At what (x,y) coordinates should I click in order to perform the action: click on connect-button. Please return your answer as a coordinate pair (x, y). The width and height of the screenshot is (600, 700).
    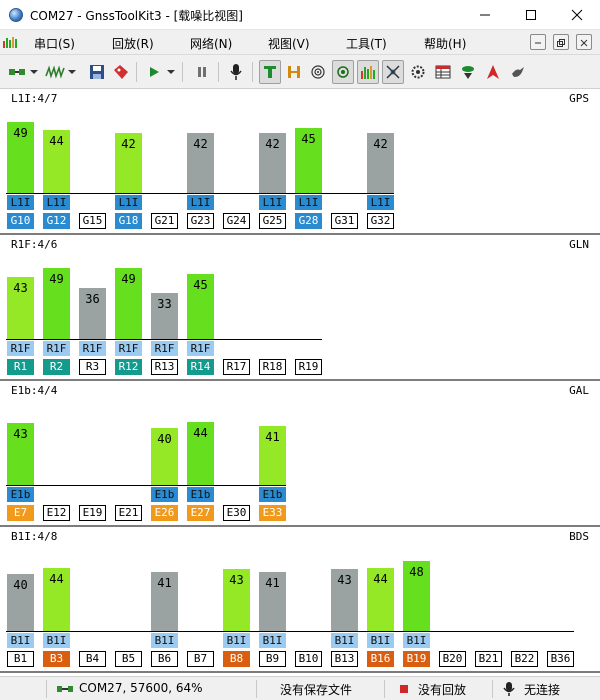
    Looking at the image, I should click on (17, 72).